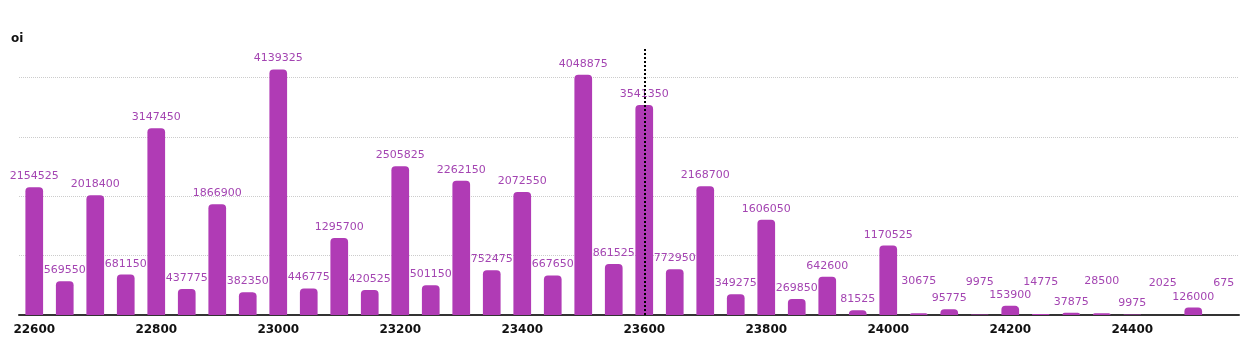 The height and width of the screenshot is (351, 1255). Describe the element at coordinates (308, 277) in the screenshot. I see `data-label: 446775` at that location.